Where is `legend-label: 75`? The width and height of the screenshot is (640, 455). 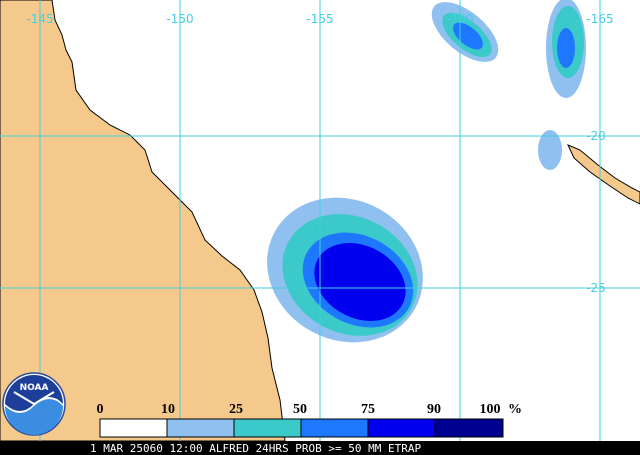 legend-label: 75 is located at coordinates (368, 409).